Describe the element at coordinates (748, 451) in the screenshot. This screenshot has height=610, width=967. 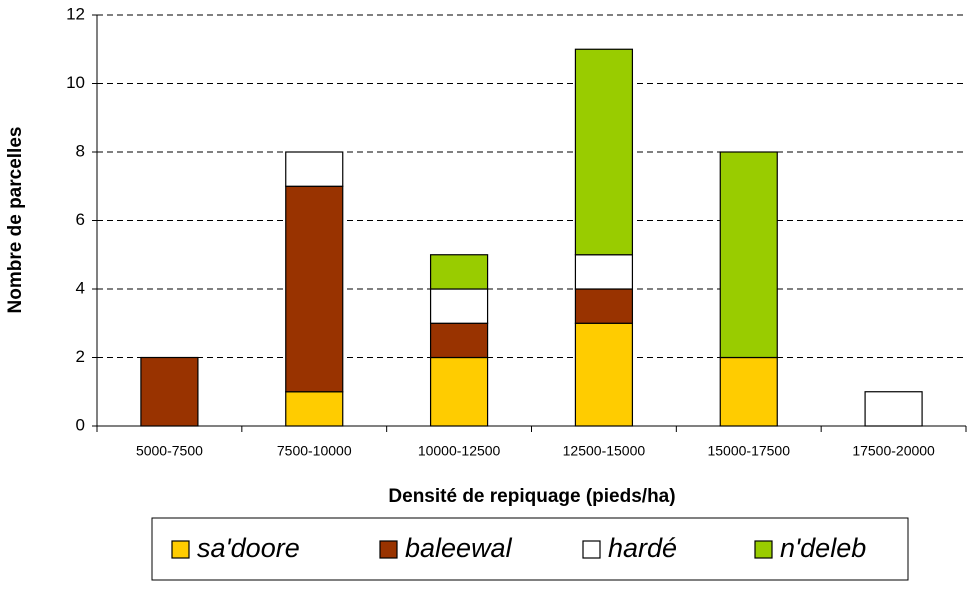
I see `x-tick-label: 15000-17500` at that location.